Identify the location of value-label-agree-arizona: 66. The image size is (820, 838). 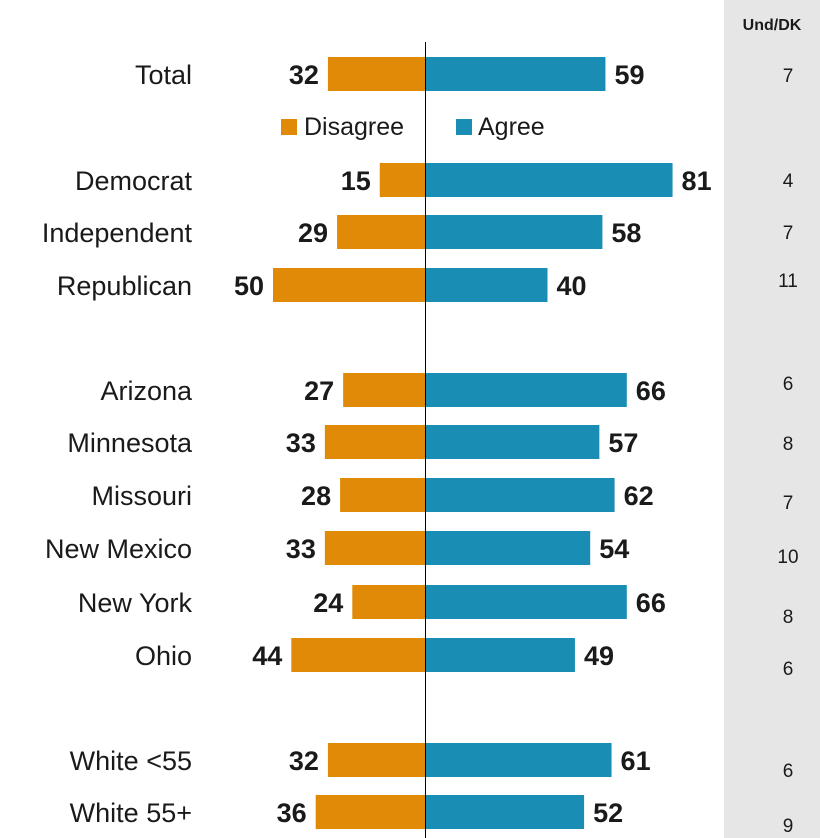
(651, 391).